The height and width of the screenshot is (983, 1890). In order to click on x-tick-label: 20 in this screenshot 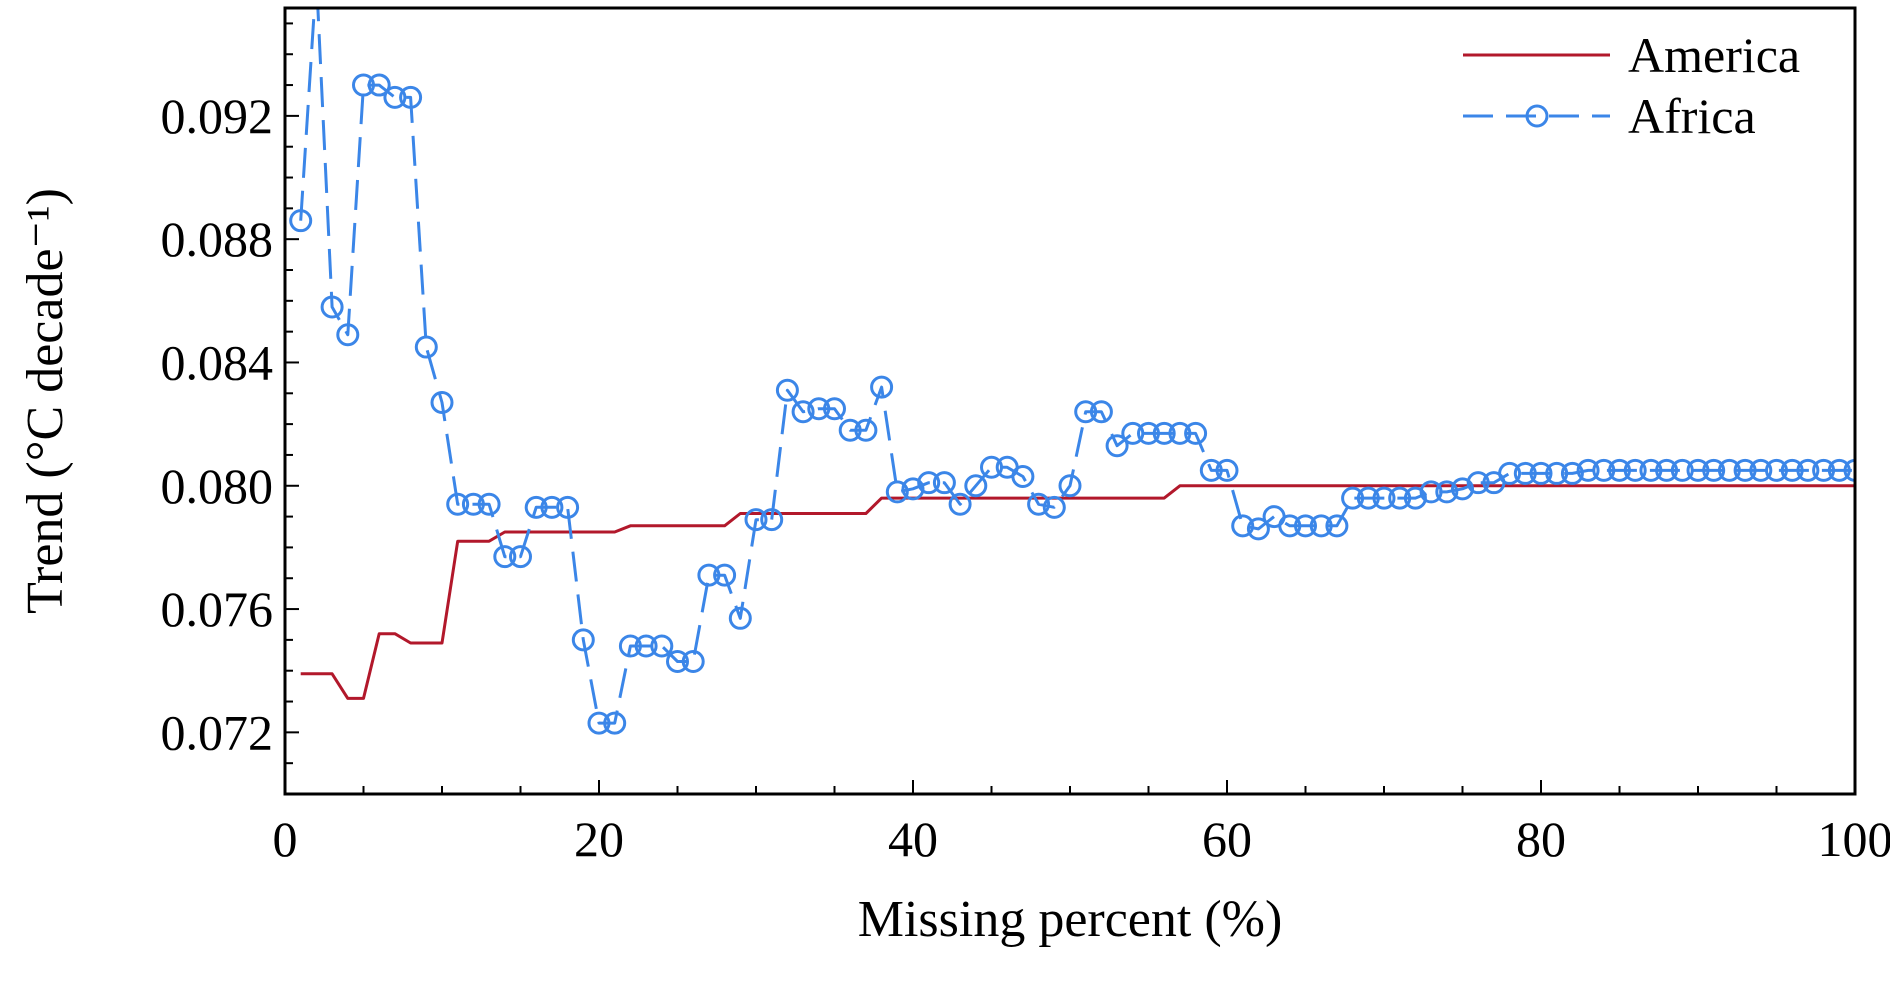, I will do `click(599, 839)`.